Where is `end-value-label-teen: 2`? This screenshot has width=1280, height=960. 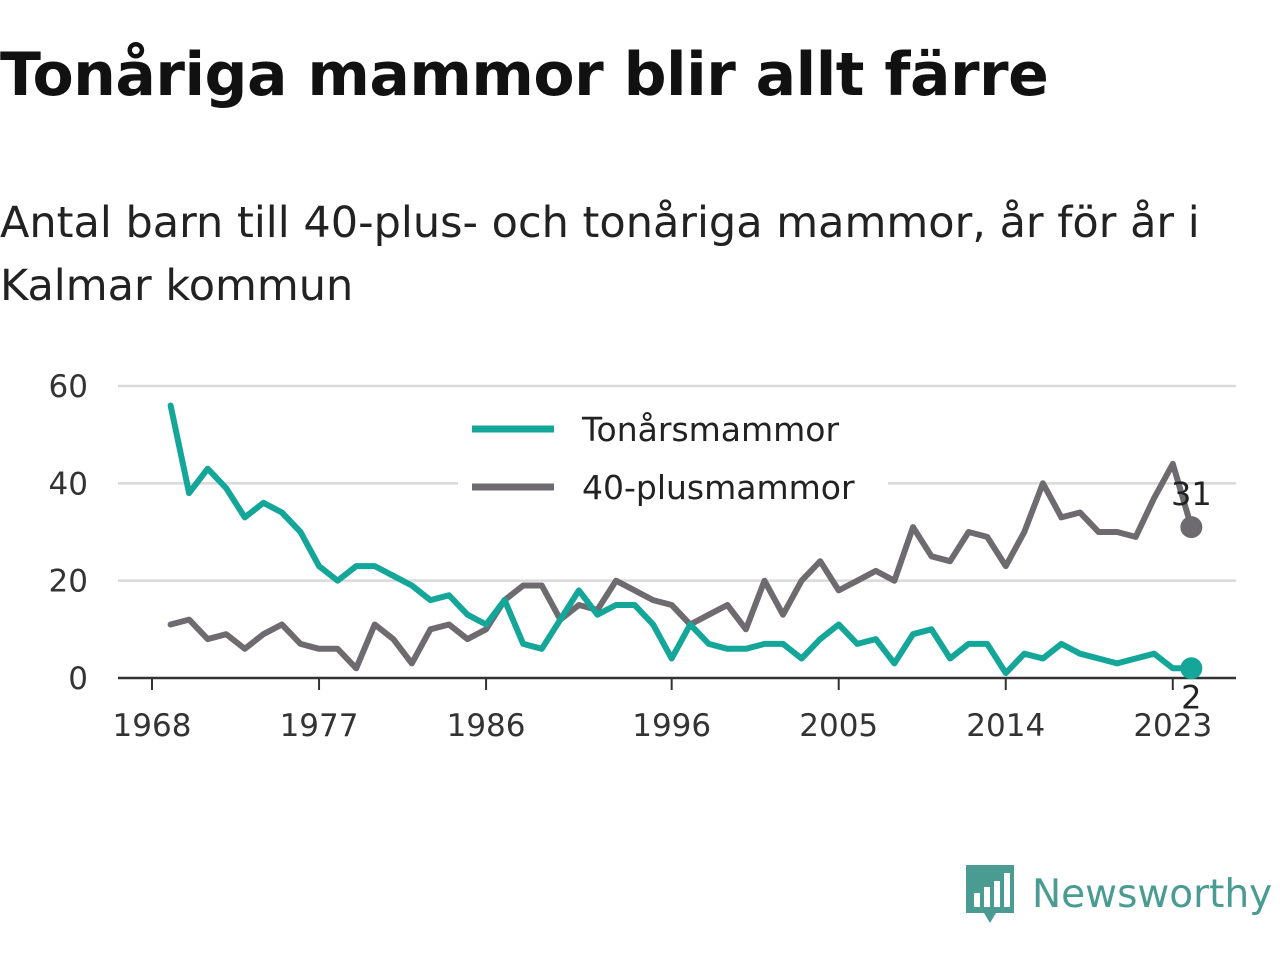
end-value-label-teen: 2 is located at coordinates (1191, 697).